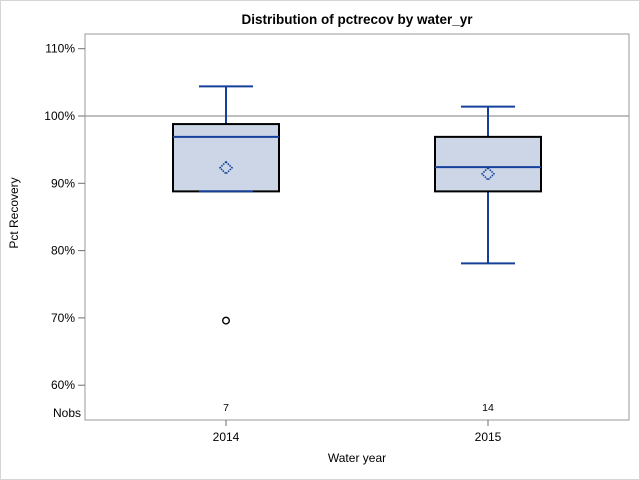 The width and height of the screenshot is (640, 480). Describe the element at coordinates (14, 212) in the screenshot. I see `y-axis-title: Pct Recovery` at that location.